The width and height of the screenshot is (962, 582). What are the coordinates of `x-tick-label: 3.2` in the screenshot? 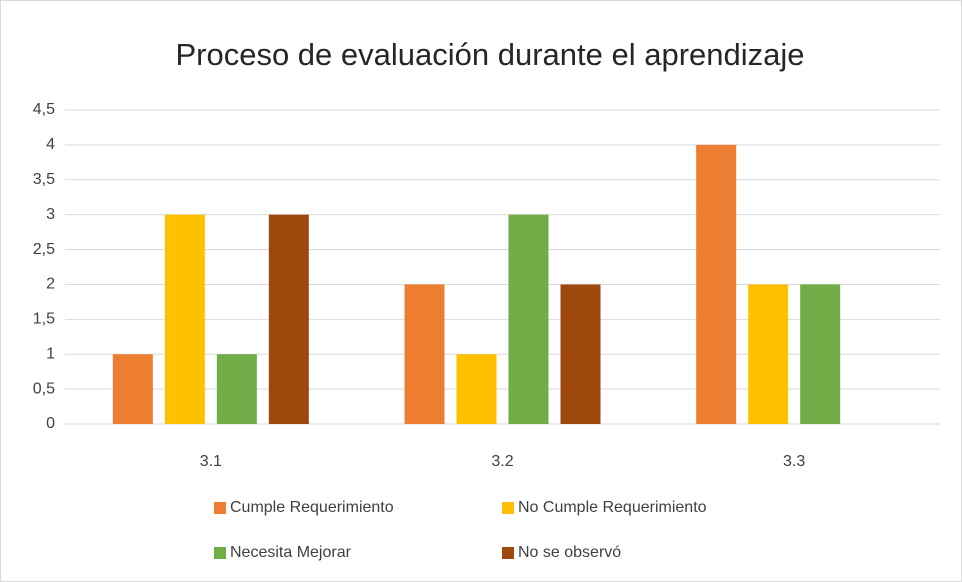 It's located at (502, 461).